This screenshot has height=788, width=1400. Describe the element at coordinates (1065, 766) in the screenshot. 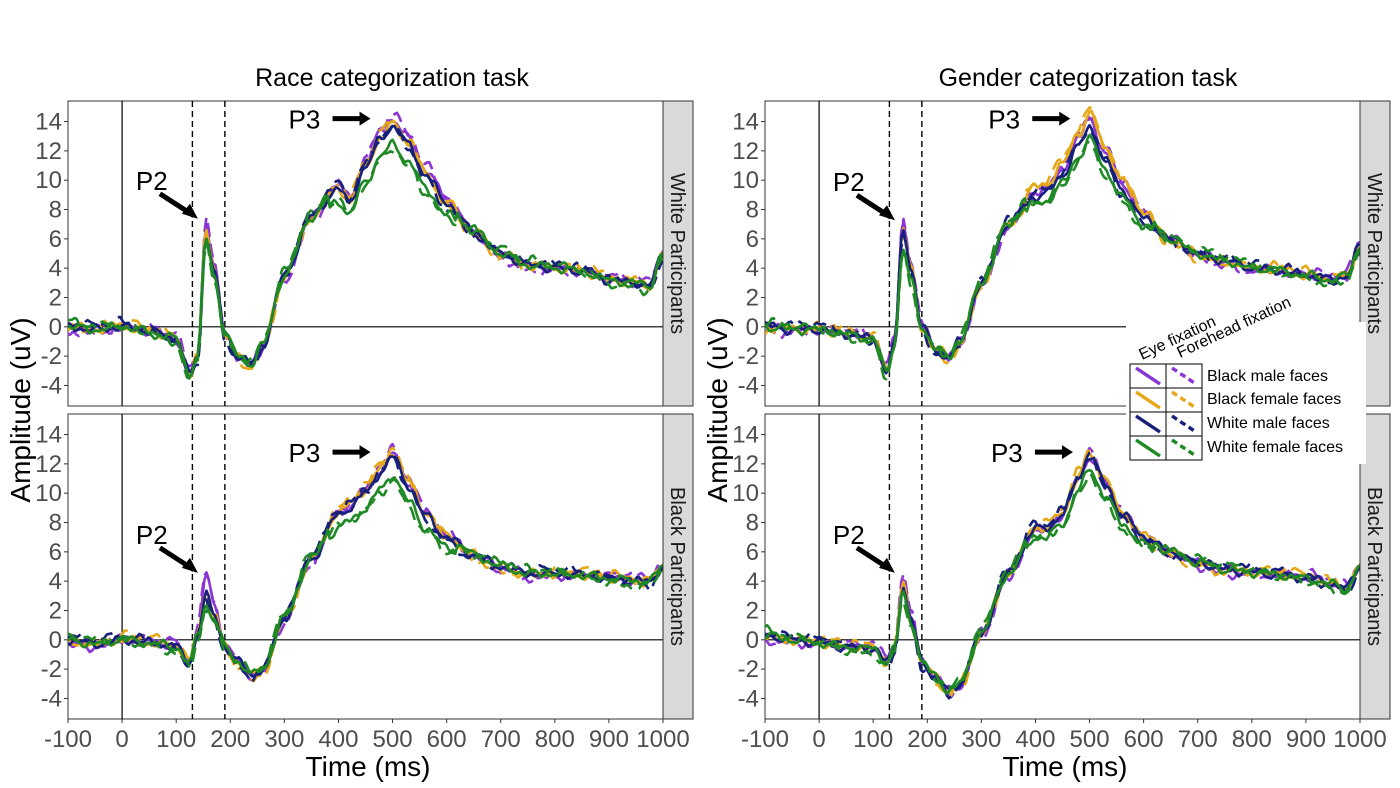

I see `x-axis-label-right: Time (ms)` at that location.